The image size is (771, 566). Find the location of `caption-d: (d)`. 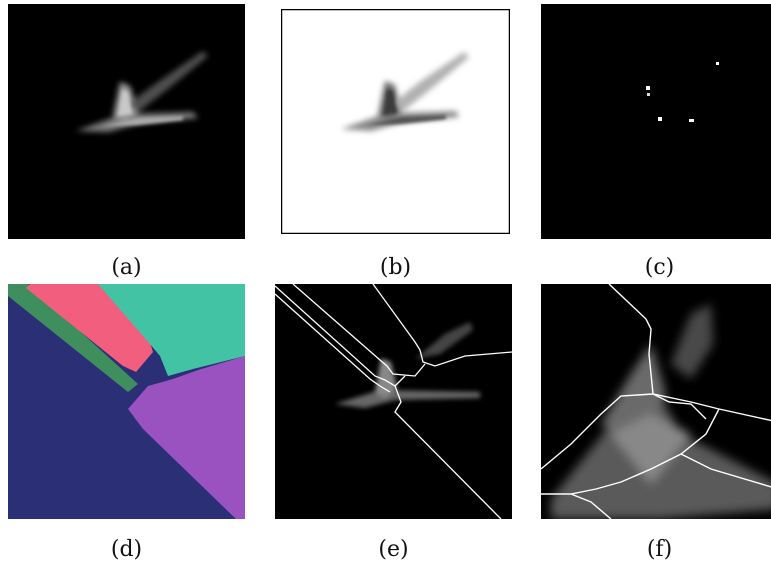

caption-d: (d) is located at coordinates (126, 549).